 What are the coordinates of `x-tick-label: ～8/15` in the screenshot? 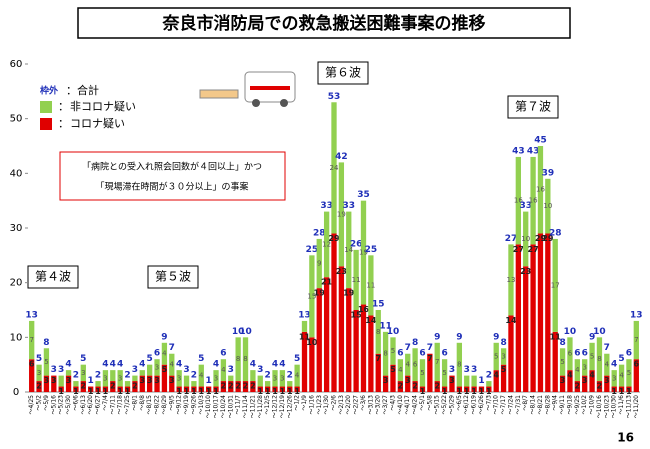 It's located at (149, 405).